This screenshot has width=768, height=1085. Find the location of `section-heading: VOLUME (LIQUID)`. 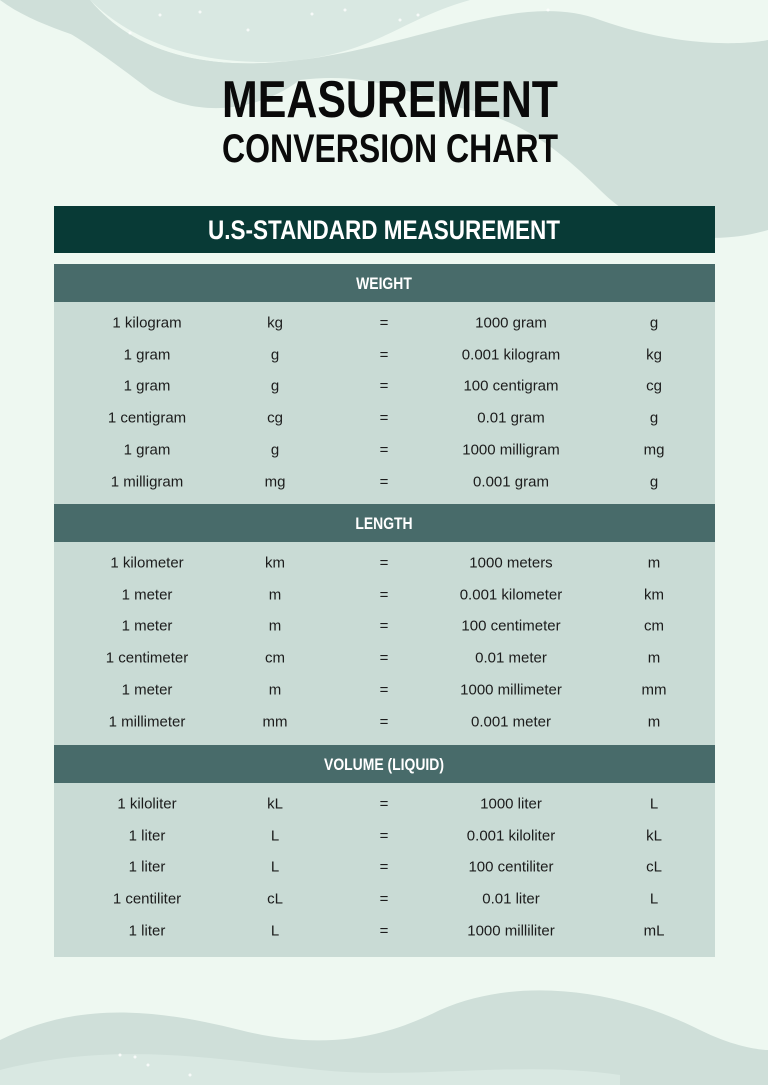

section-heading: VOLUME (LIQUID) is located at coordinates (384, 765).